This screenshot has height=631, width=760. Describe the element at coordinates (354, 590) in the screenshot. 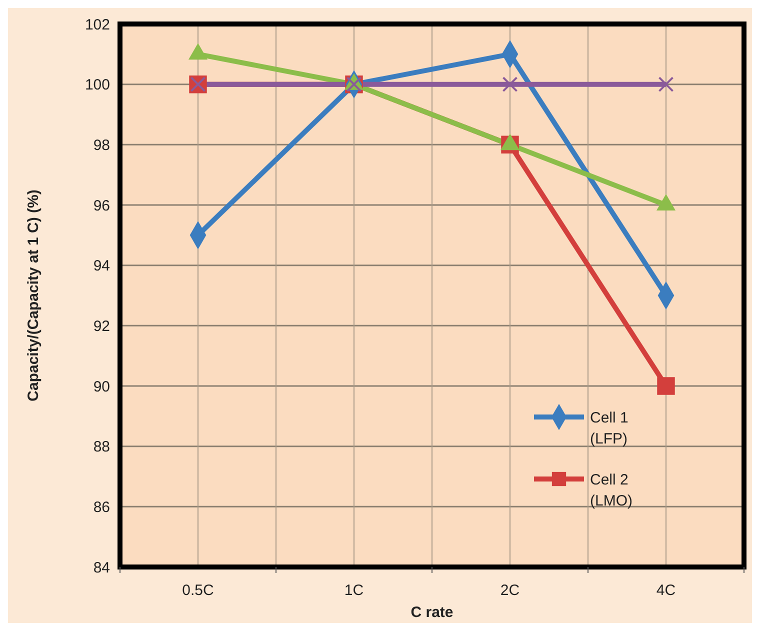

I see `x-tick-label: 1C` at that location.